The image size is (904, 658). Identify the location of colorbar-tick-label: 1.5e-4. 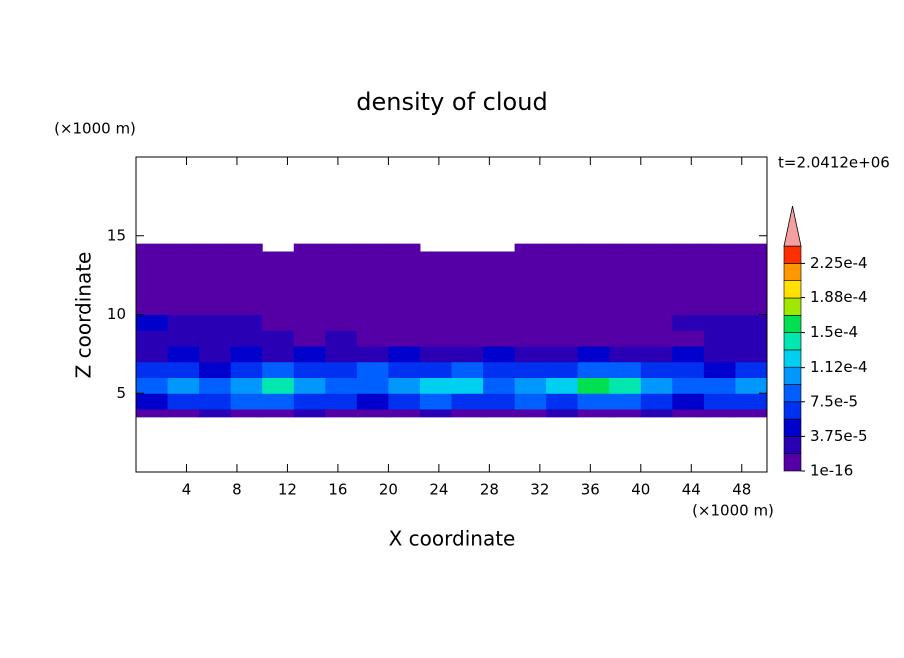
(834, 332).